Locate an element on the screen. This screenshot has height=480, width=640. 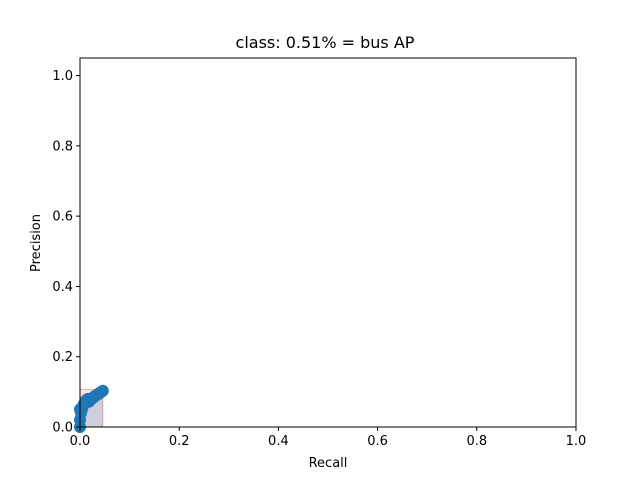
y-tick-label: 0.6 is located at coordinates (62, 217).